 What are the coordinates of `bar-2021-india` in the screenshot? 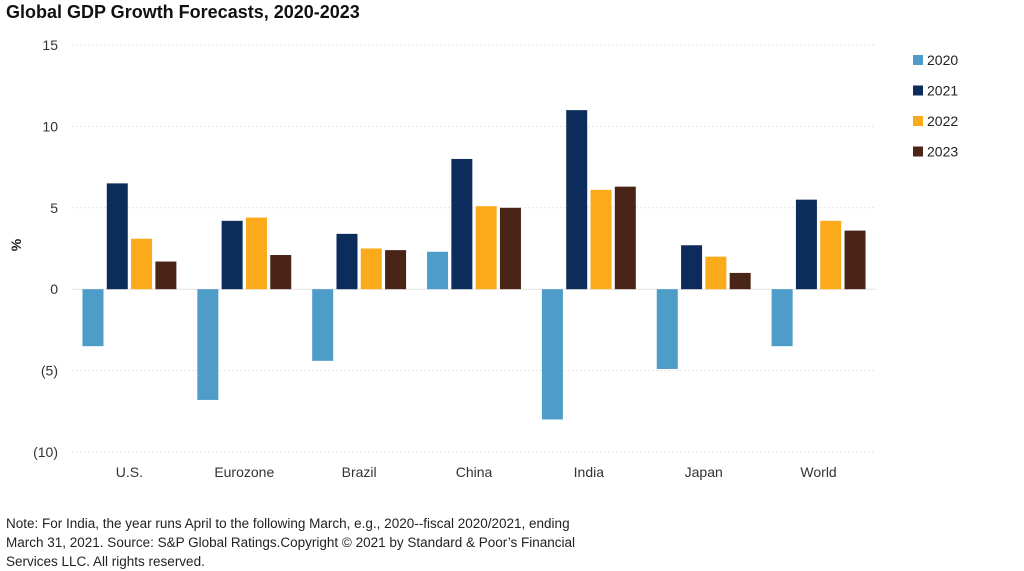 It's located at (577, 200).